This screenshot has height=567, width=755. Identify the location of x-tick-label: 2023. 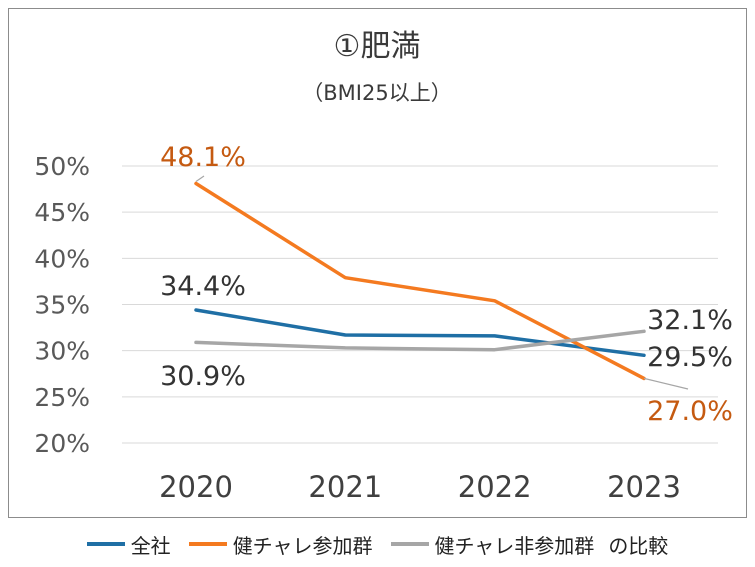
(644, 487).